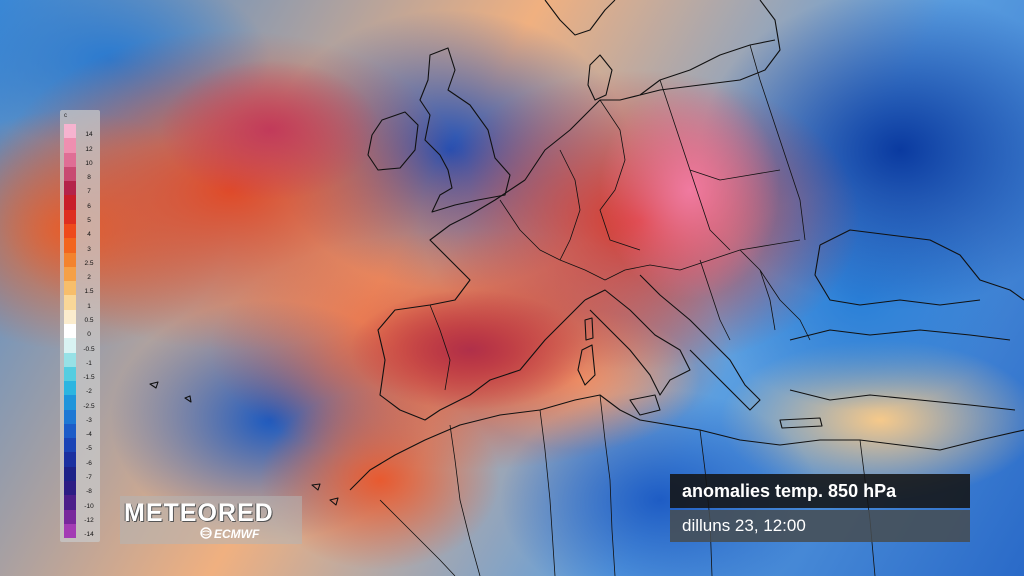 The height and width of the screenshot is (576, 1024). What do you see at coordinates (89, 206) in the screenshot?
I see `legend-tick: 6` at bounding box center [89, 206].